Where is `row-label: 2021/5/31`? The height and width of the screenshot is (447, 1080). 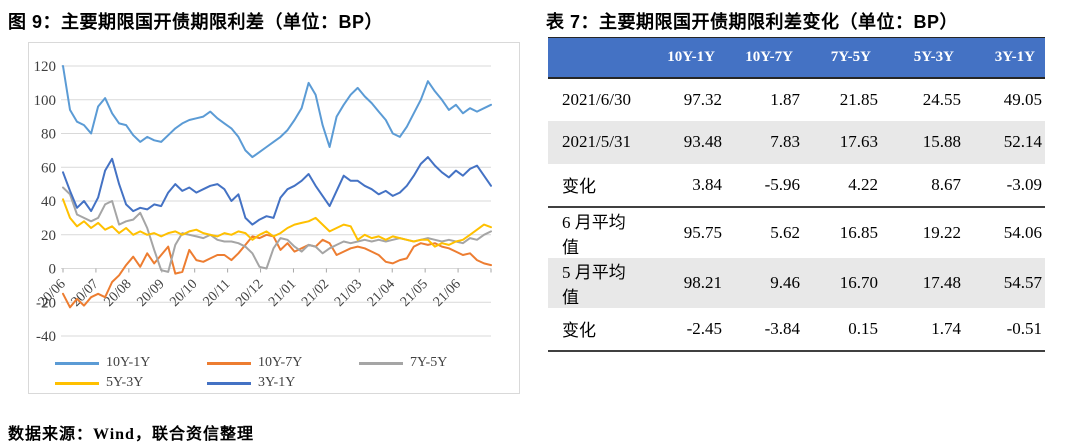 row-label: 2021/5/31 is located at coordinates (596, 142).